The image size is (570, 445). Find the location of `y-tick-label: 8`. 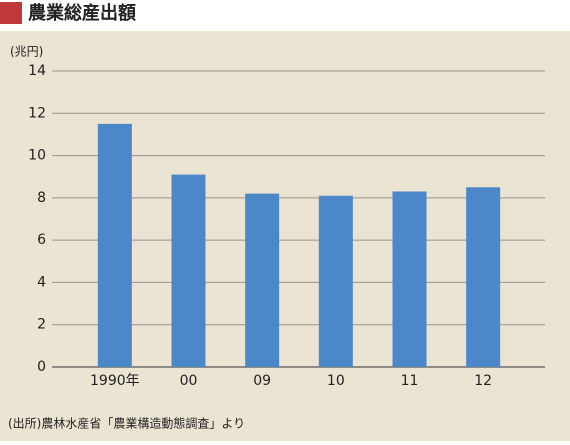

y-tick-label: 8 is located at coordinates (41, 198).